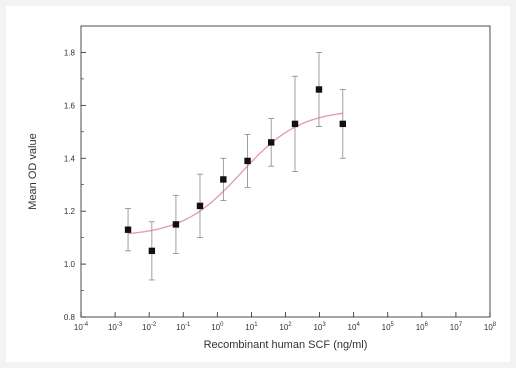 The height and width of the screenshot is (368, 516). I want to click on x-tick-label: 10⁻¹, so click(183, 327).